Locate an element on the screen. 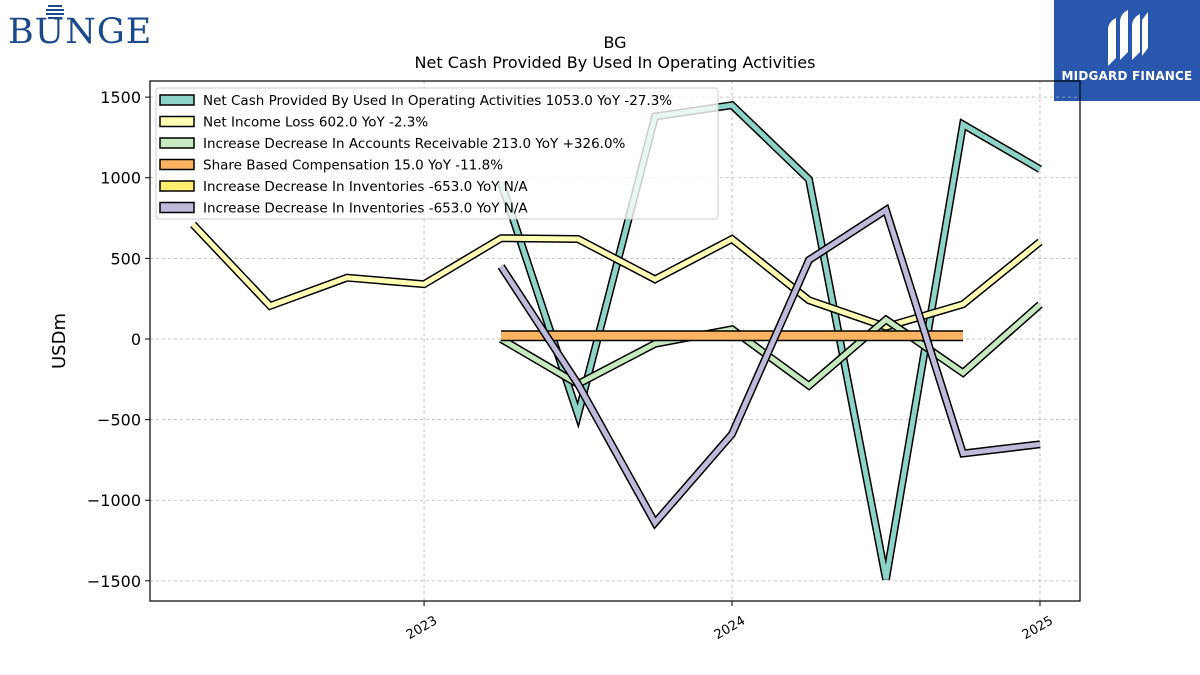 This screenshot has width=1200, height=675. y-tick-label: −500 is located at coordinates (119, 420).